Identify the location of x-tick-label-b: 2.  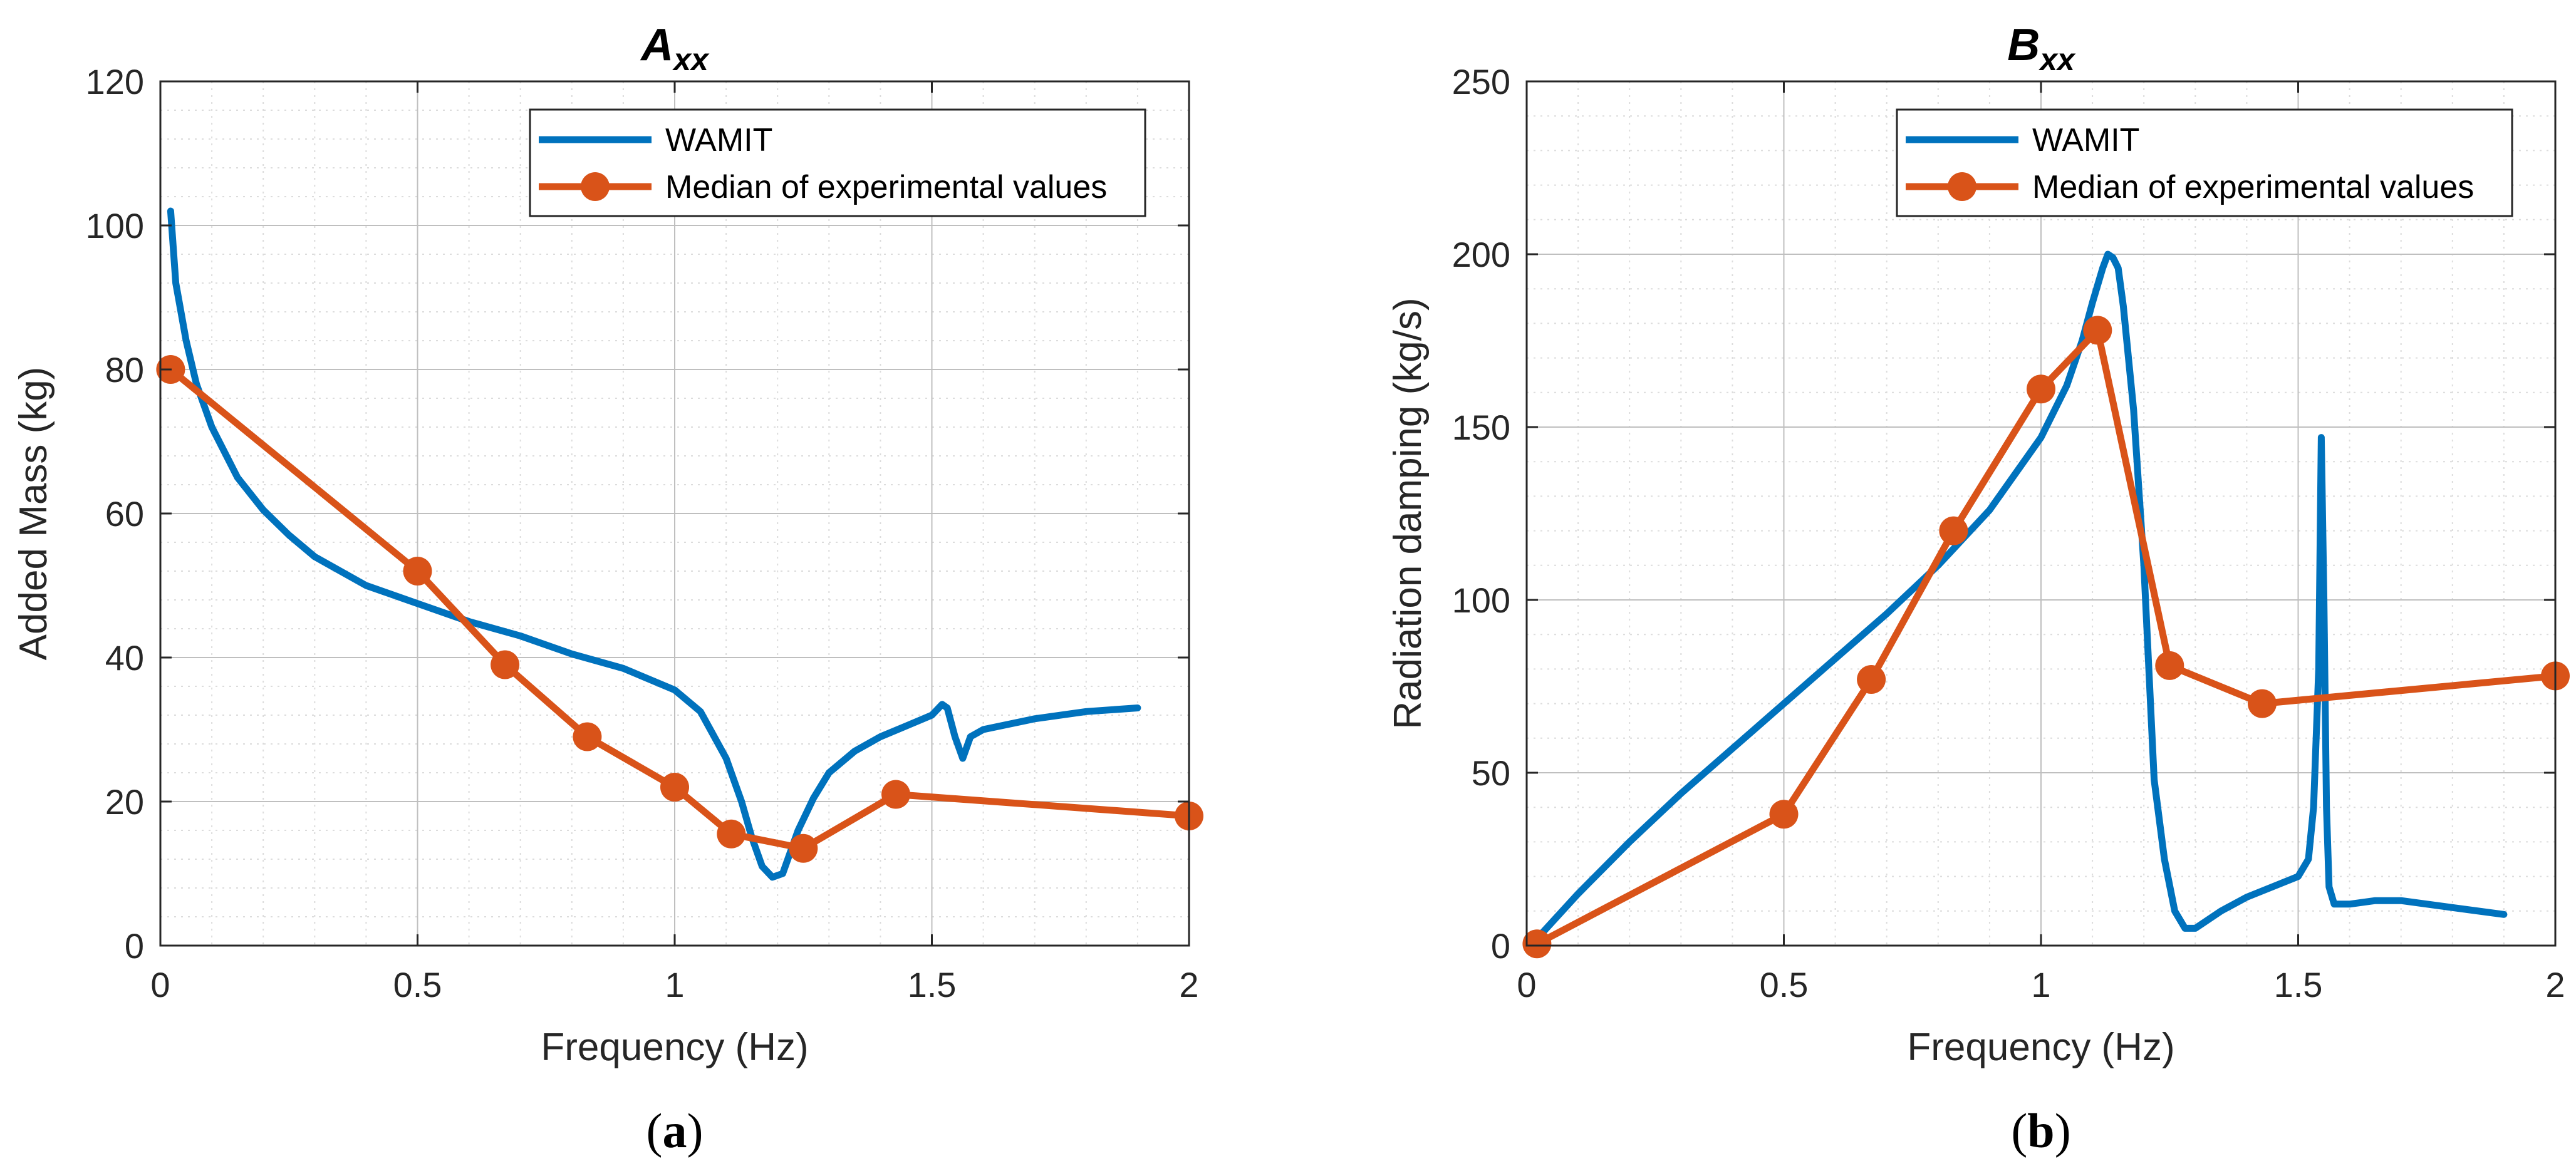
(2555, 985).